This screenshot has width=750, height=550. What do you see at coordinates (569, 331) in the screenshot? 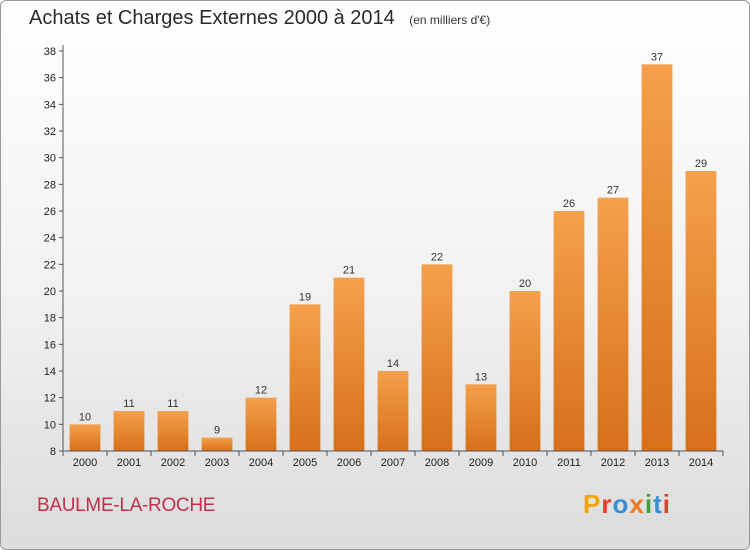
I see `bar-2011` at bounding box center [569, 331].